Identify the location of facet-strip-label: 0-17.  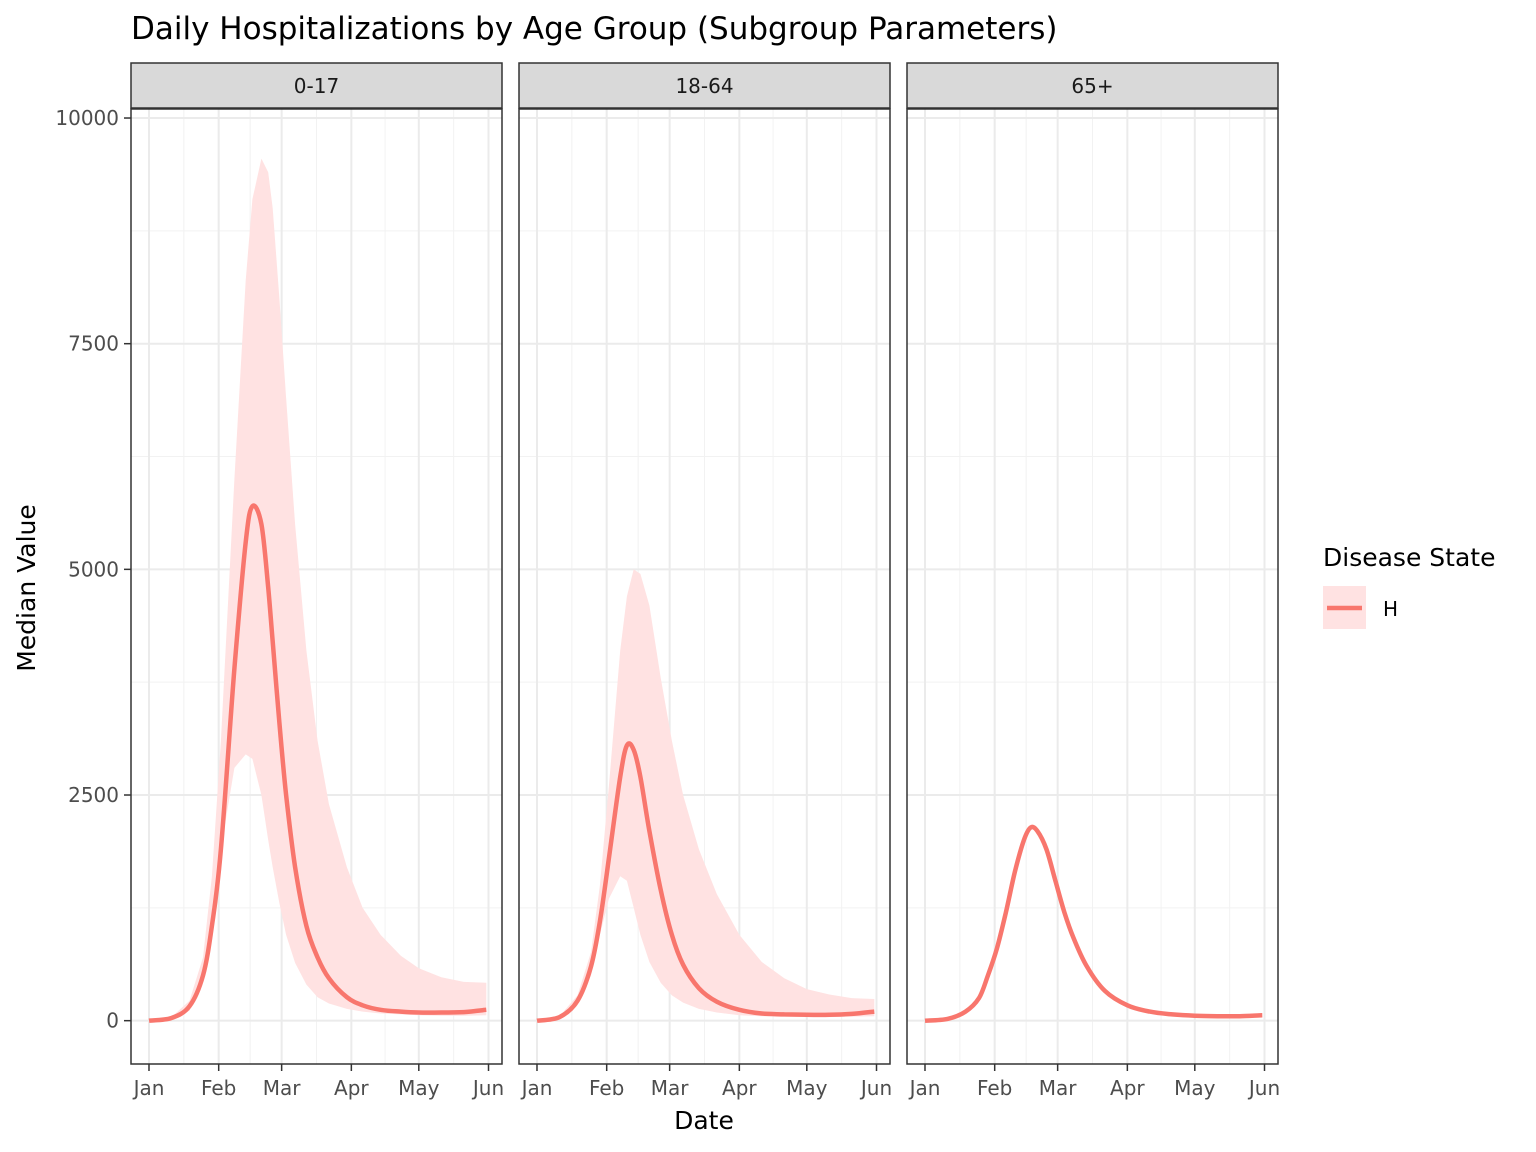
(316, 86).